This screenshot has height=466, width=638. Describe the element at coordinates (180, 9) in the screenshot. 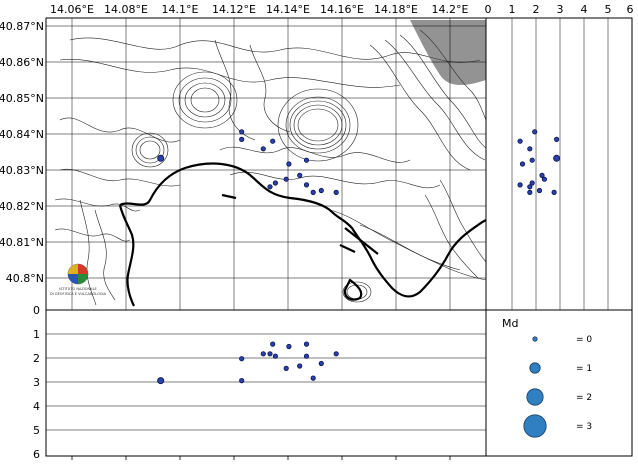

I see `lon-tick: 14.1°E` at that location.